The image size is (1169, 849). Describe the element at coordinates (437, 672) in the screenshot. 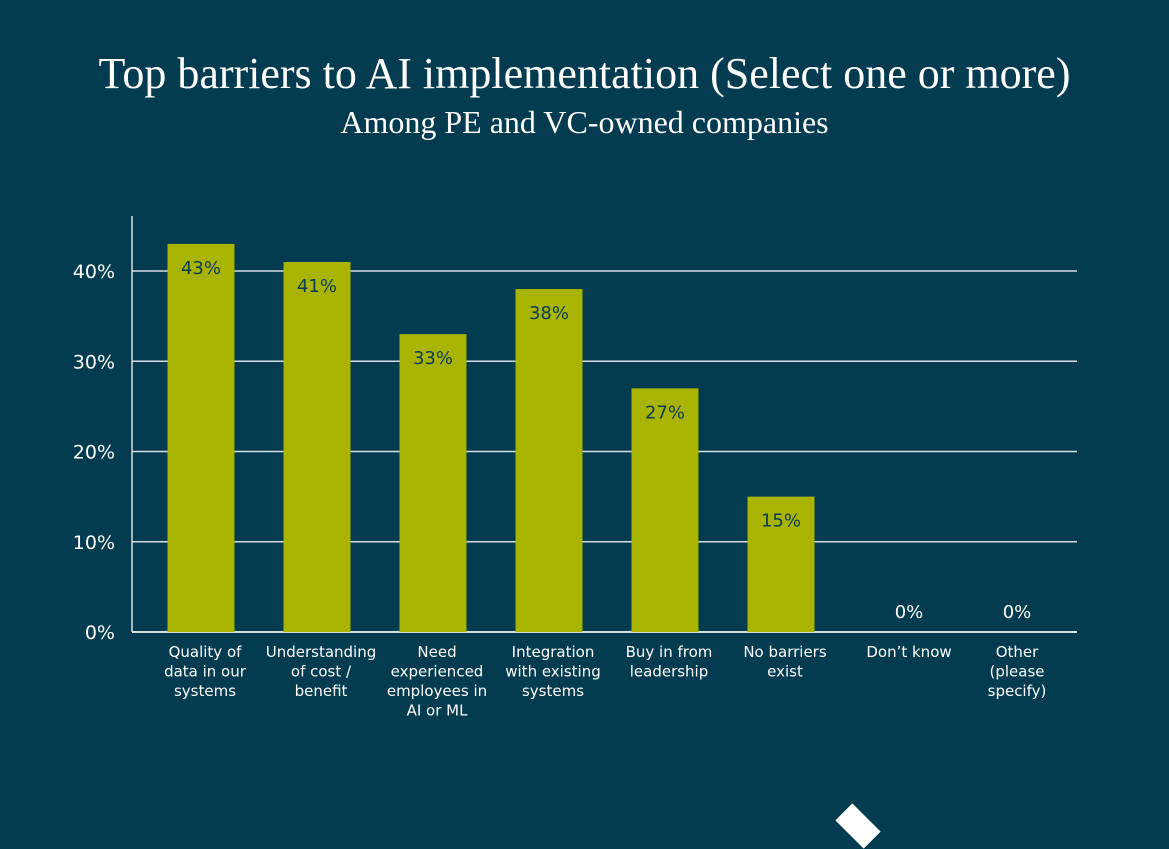

I see `x-tick-label: experienced` at that location.